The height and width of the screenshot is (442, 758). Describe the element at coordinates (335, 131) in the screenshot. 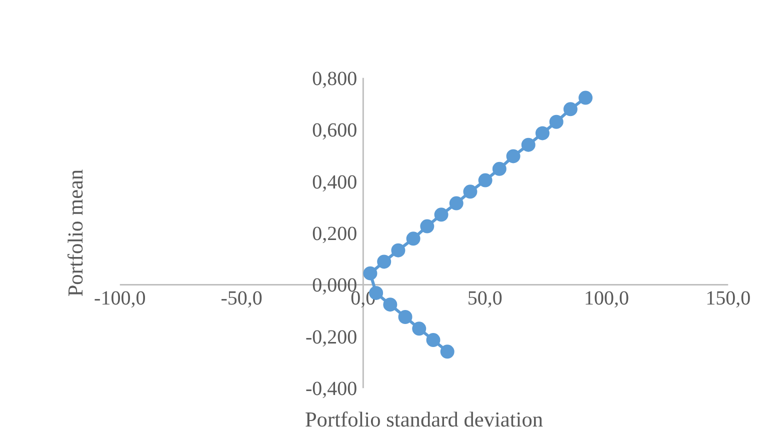

I see `y-tick-label: 0,600` at that location.